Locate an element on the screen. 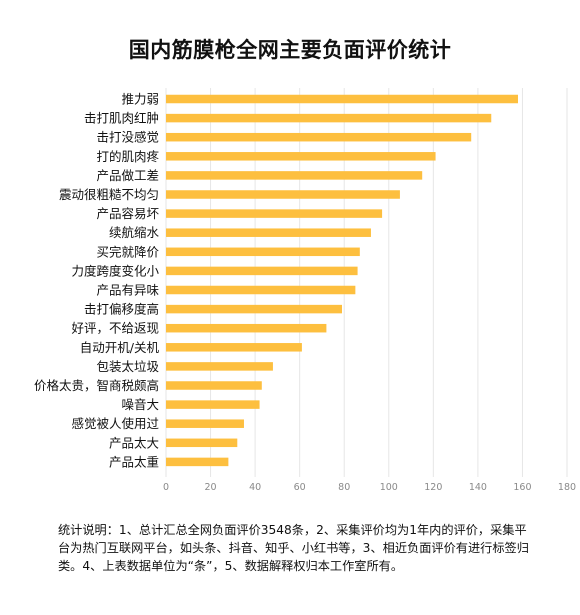 The width and height of the screenshot is (580, 615). category-label: 产品有异味 is located at coordinates (127, 290).